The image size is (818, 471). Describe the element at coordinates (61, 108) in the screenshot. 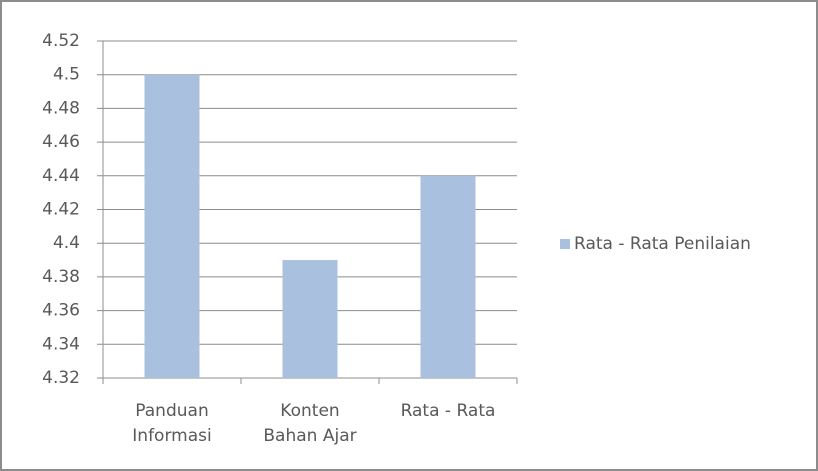

I see `y-tick-label: 4.48` at that location.